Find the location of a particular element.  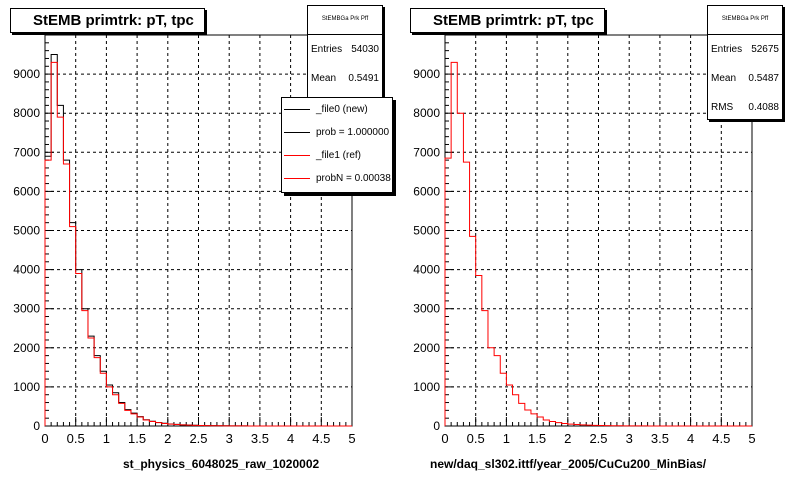

left-stats-entries-label: Entries is located at coordinates (327, 49).